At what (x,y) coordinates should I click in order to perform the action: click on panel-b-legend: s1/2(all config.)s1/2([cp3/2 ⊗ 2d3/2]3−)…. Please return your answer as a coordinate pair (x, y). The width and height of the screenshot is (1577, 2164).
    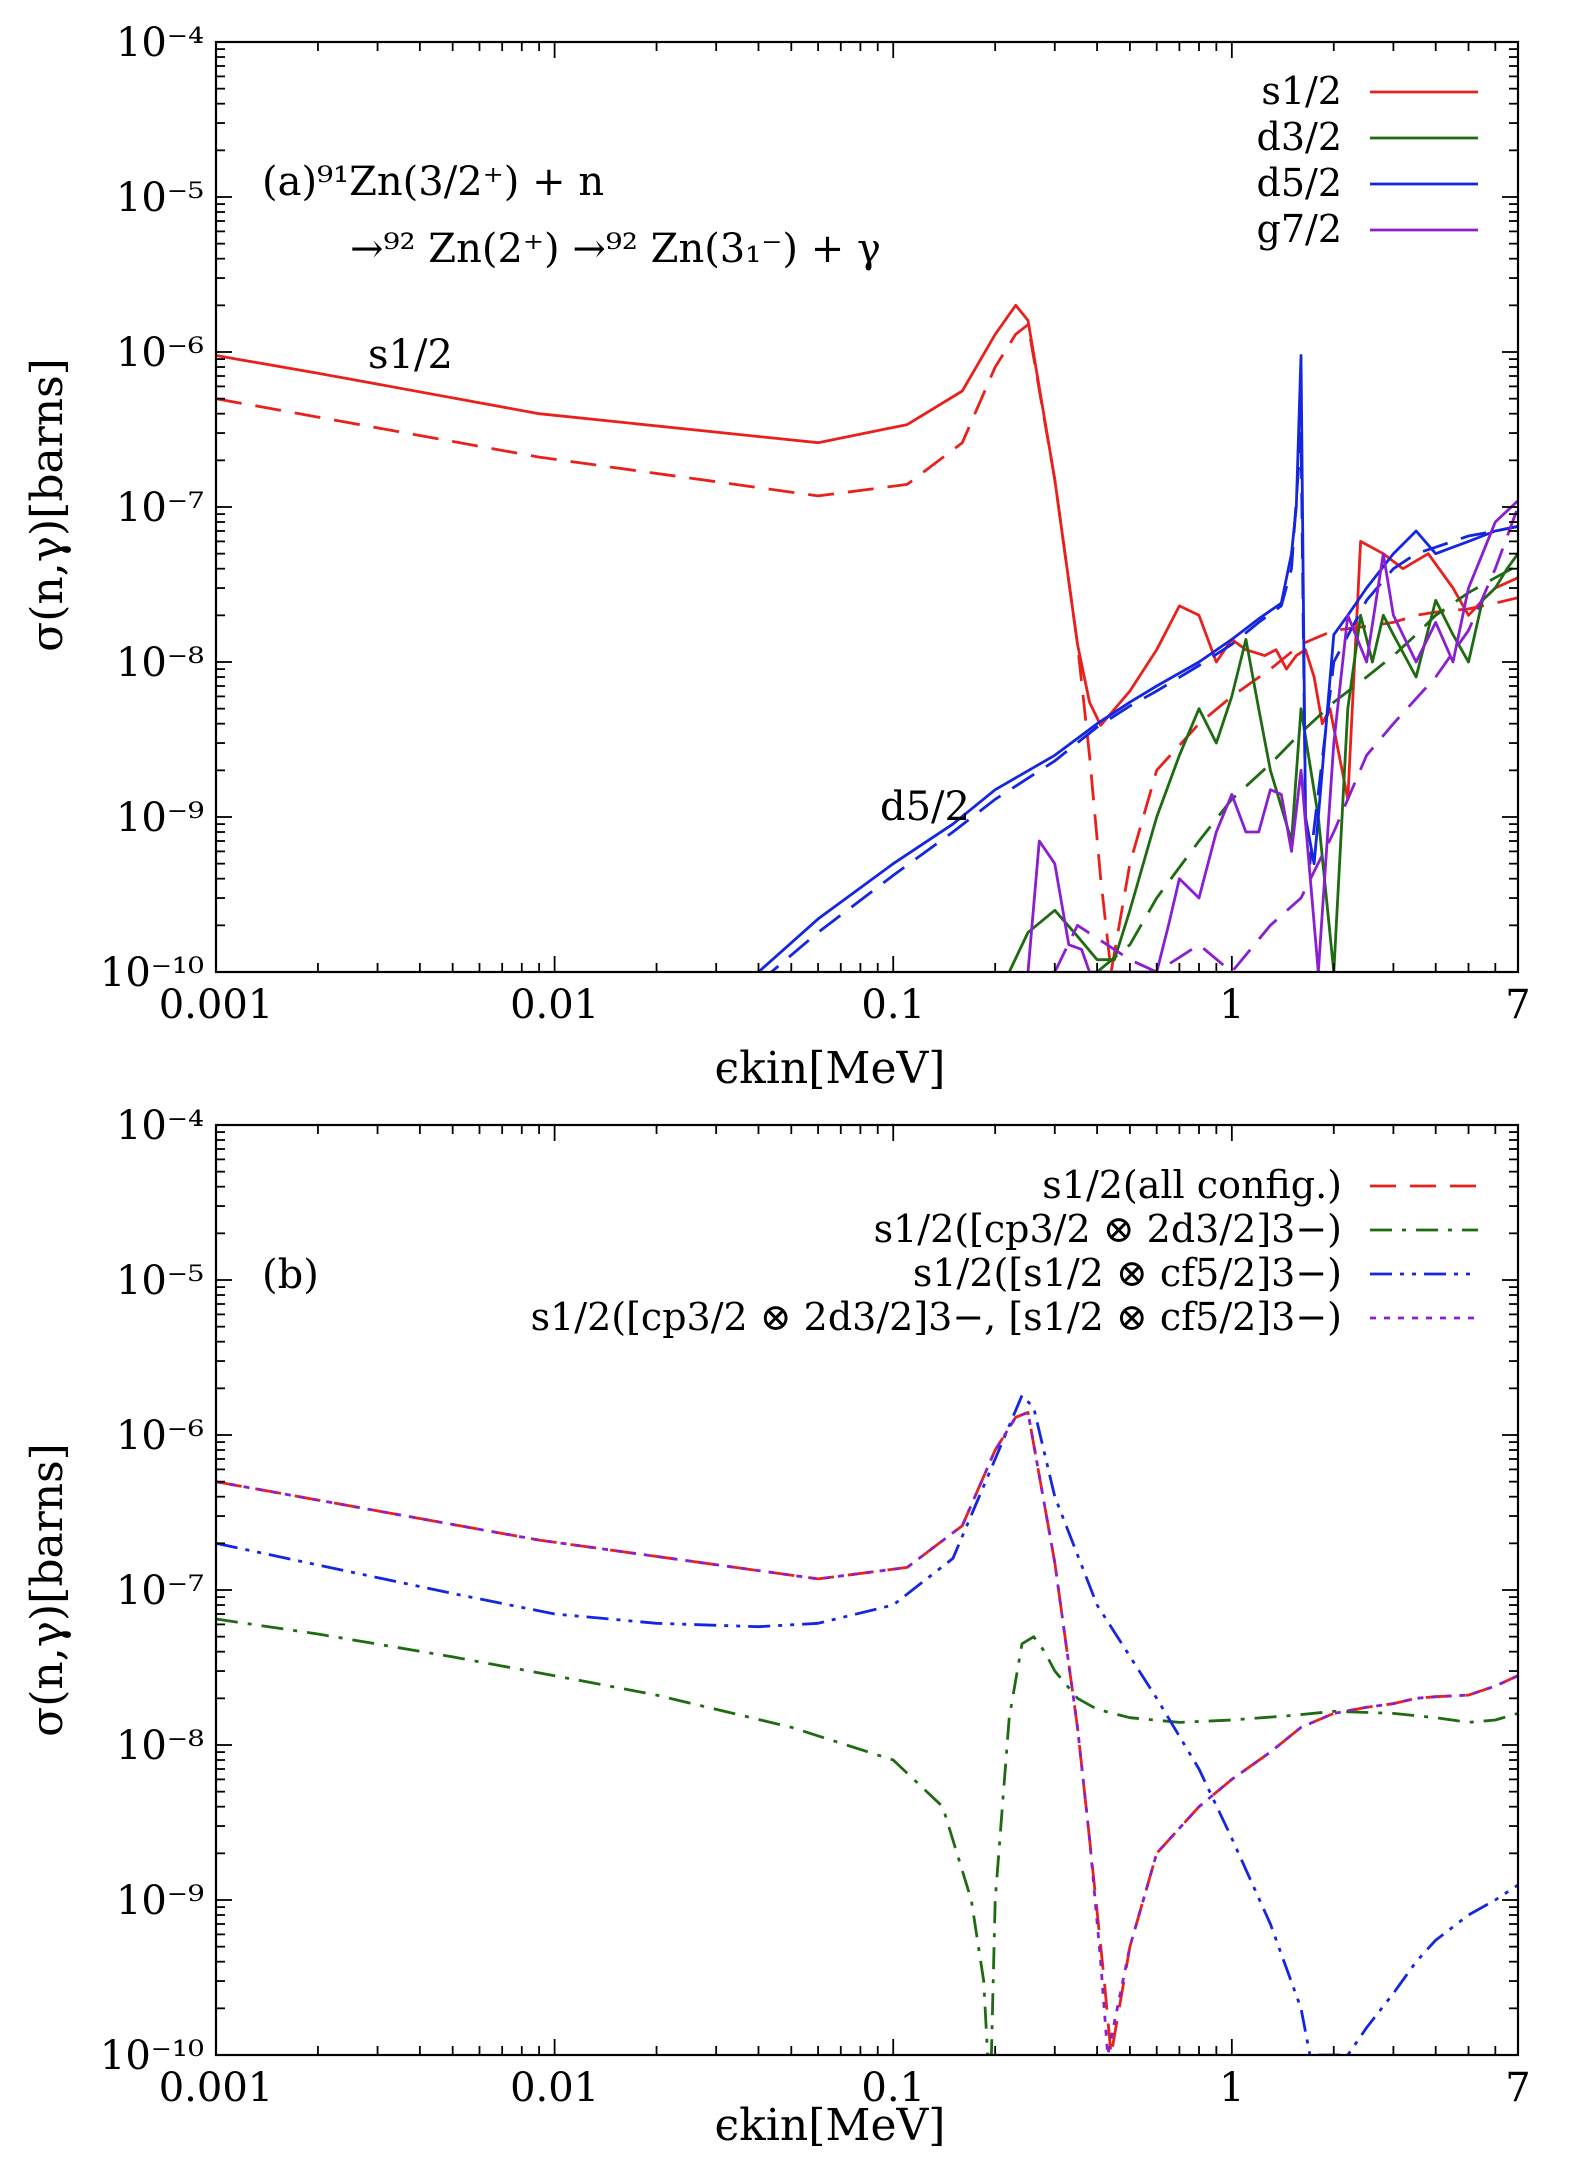
    Looking at the image, I should click on (1004, 1251).